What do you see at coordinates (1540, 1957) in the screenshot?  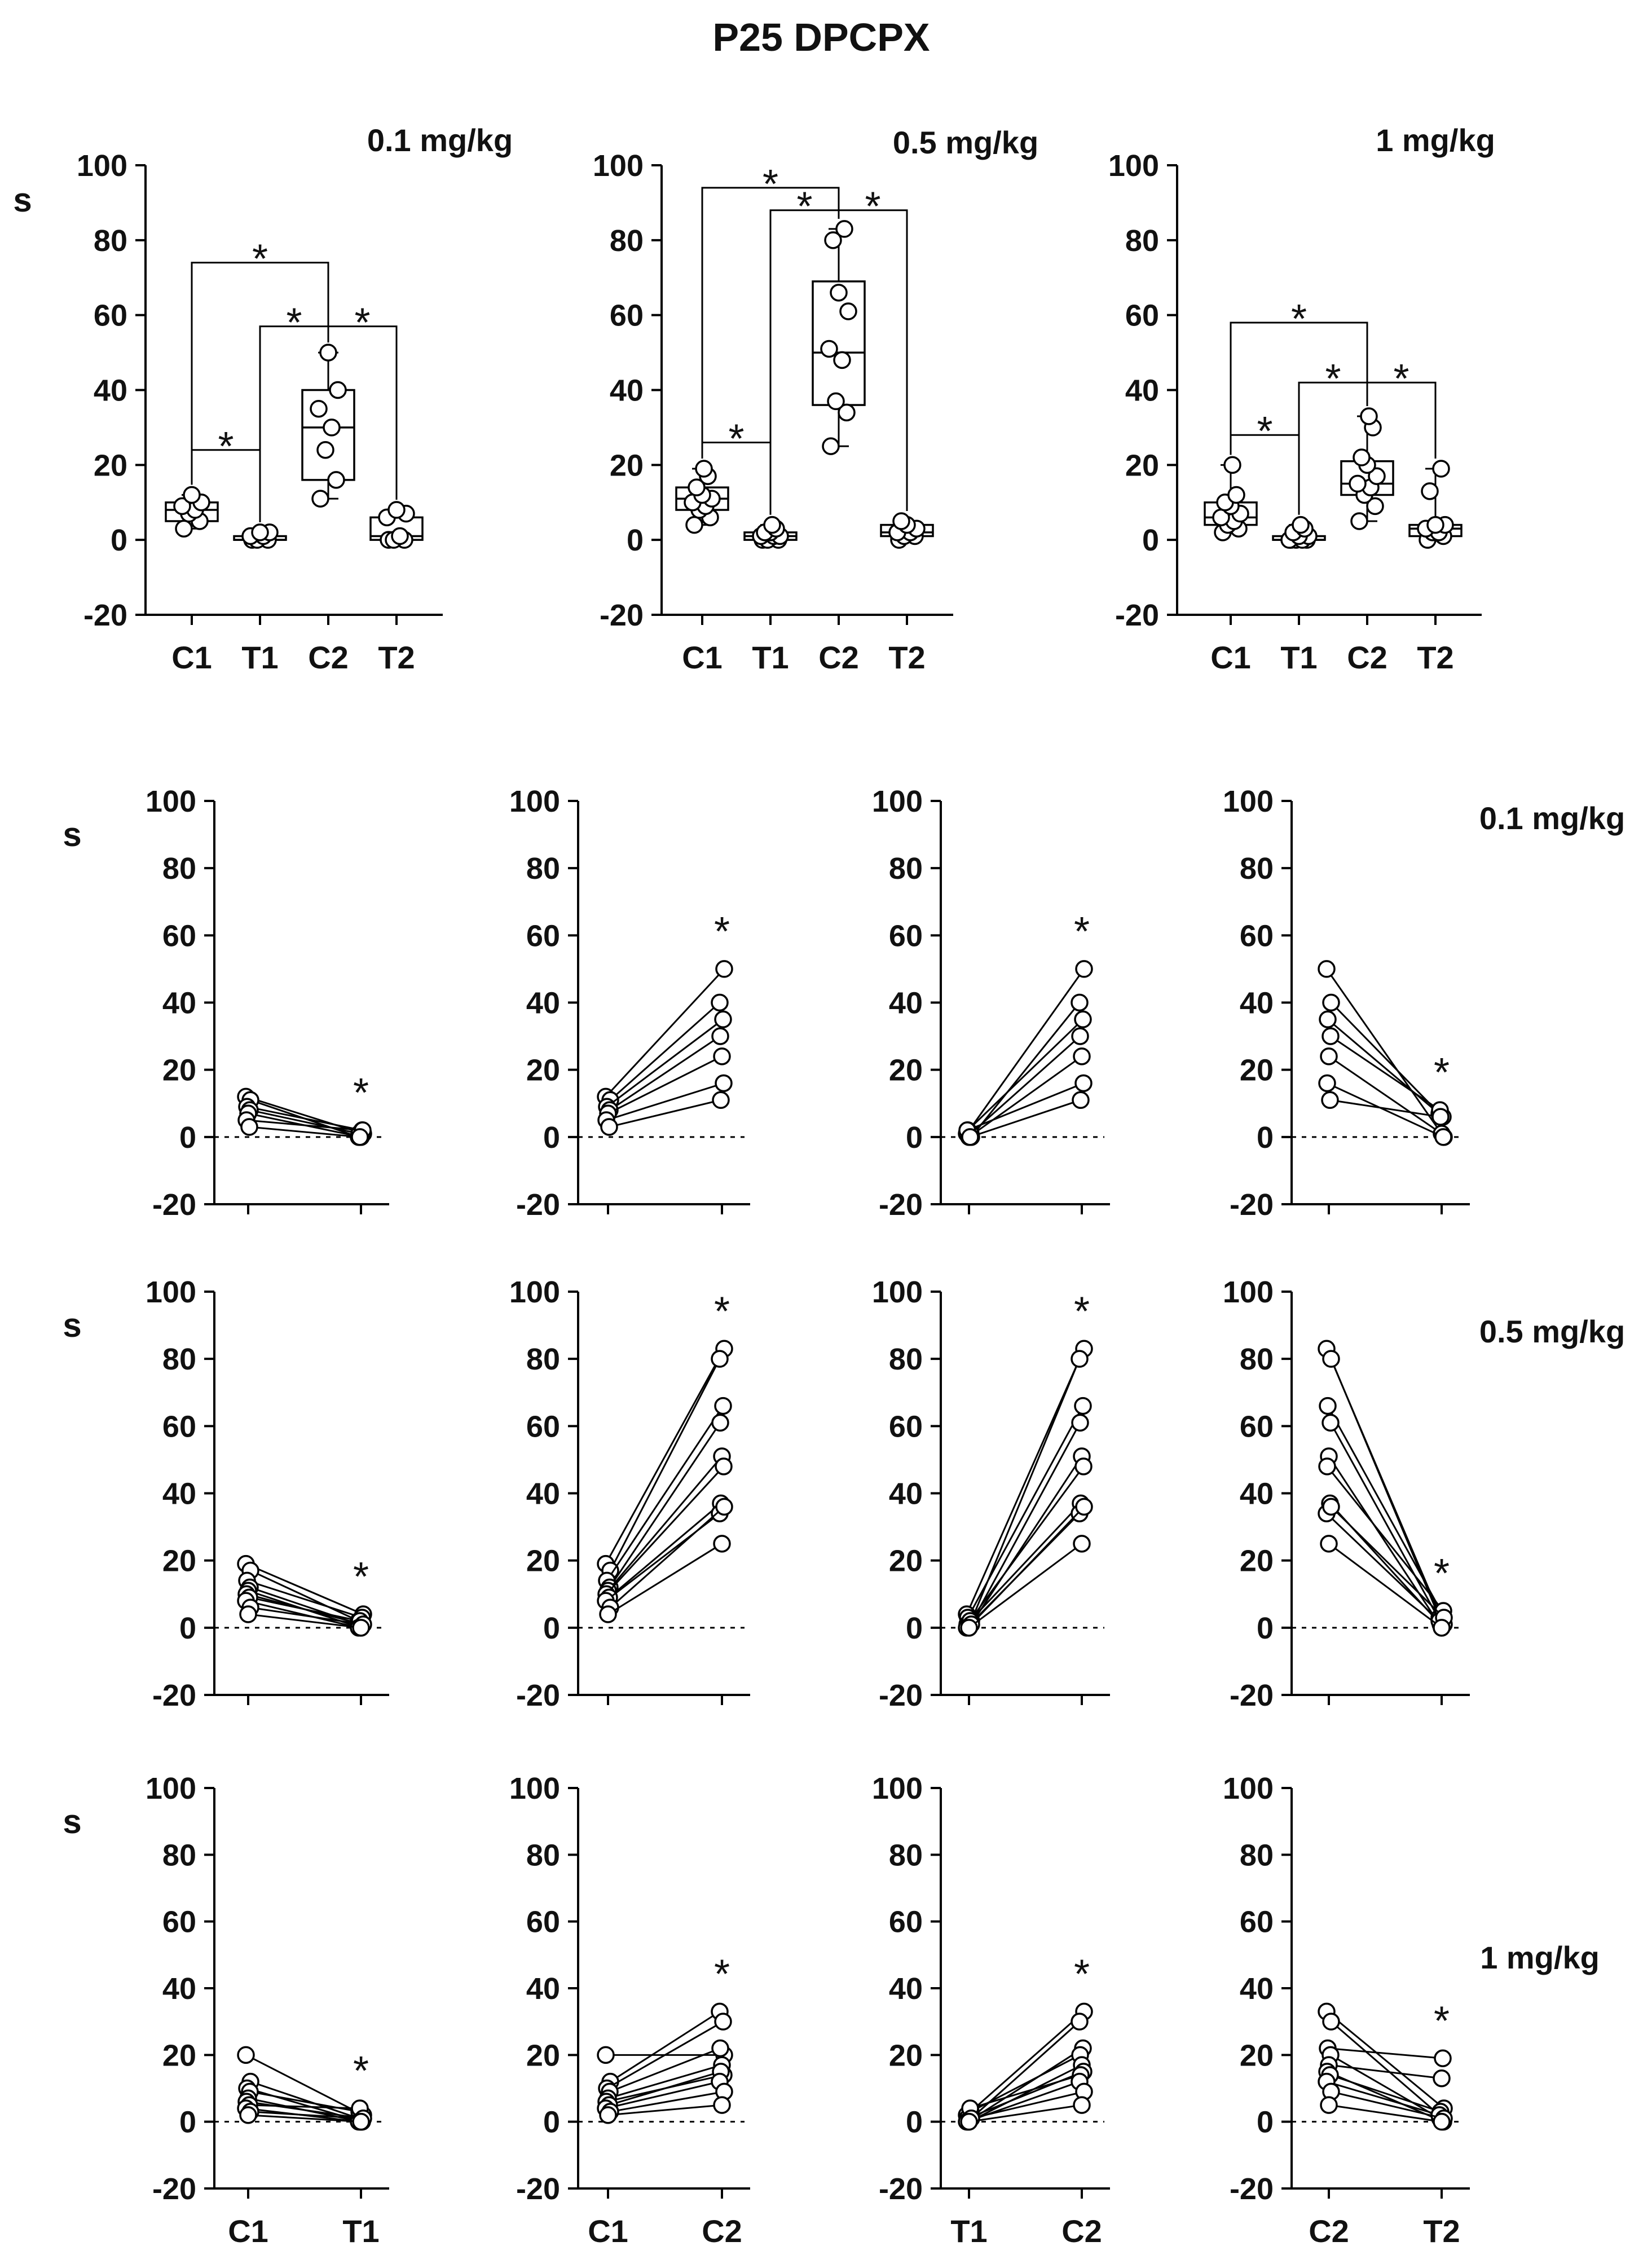 I see `row-dose-label: 1 mg/kg` at bounding box center [1540, 1957].